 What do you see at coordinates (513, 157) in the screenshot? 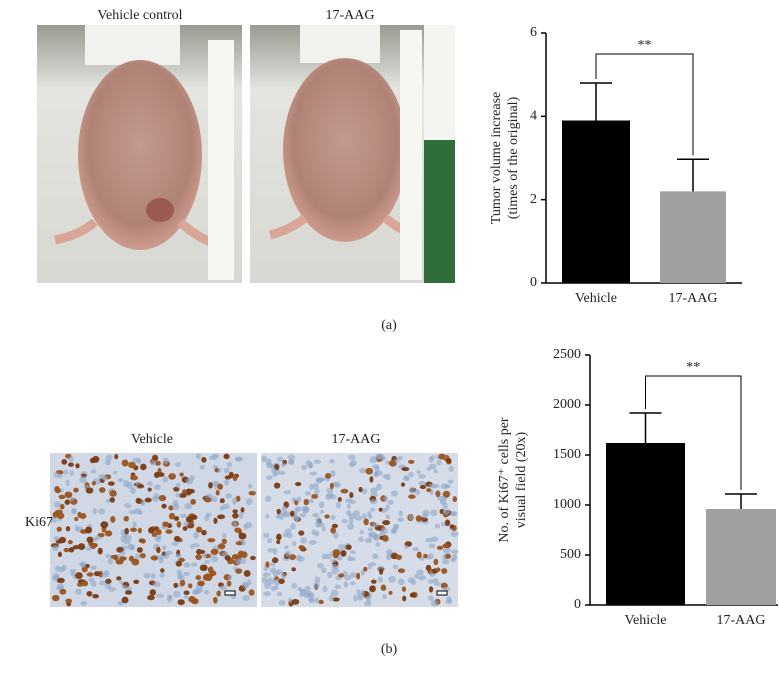
I see `y-axis-label: (times of the original)` at bounding box center [513, 157].